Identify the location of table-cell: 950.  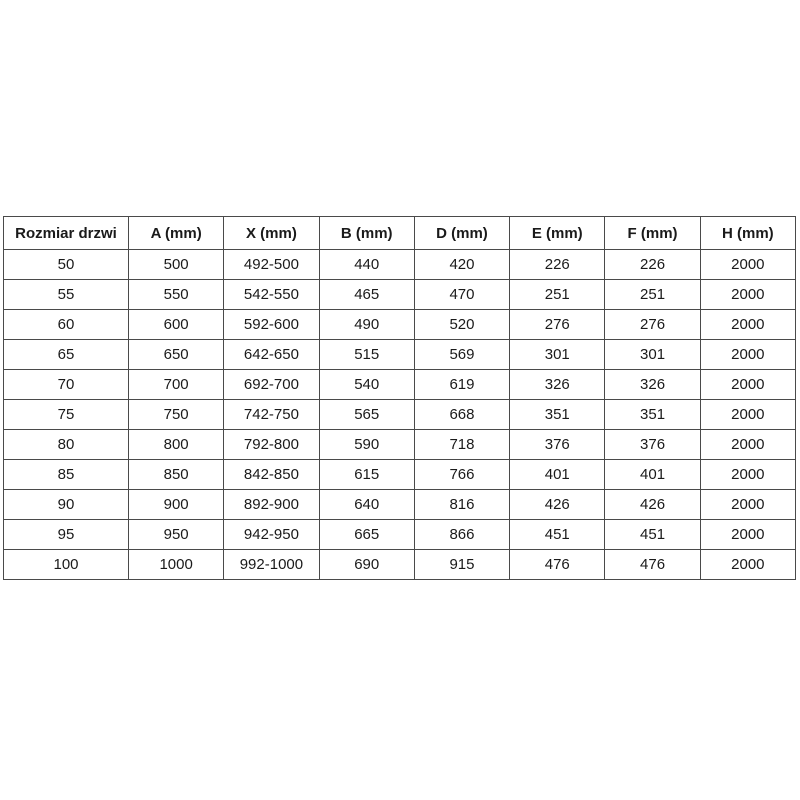
(176, 534).